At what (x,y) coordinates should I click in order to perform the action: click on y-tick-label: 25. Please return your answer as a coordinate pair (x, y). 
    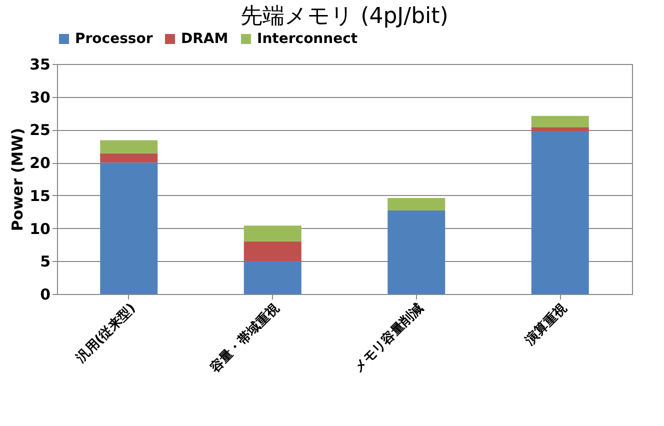
    Looking at the image, I should click on (40, 130).